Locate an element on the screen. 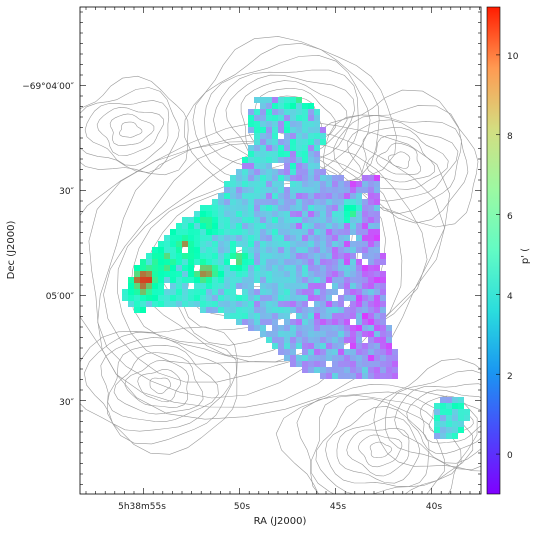  x-tick-label: 40s is located at coordinates (434, 507).